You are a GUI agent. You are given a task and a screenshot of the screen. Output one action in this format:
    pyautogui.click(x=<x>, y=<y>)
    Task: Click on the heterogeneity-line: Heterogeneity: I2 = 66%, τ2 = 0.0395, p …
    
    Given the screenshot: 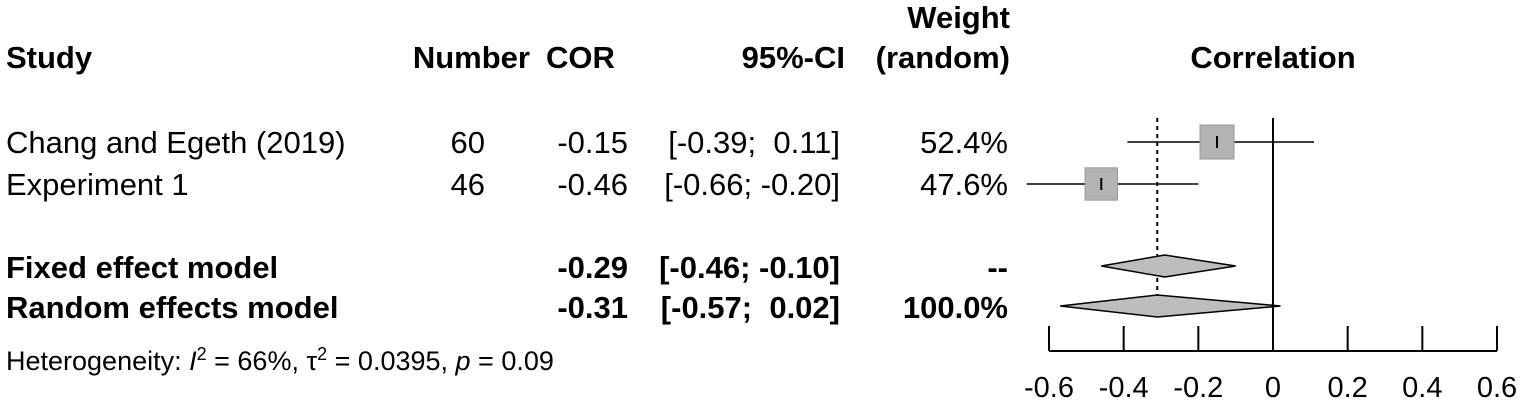 What is the action you would take?
    pyautogui.click(x=280, y=360)
    